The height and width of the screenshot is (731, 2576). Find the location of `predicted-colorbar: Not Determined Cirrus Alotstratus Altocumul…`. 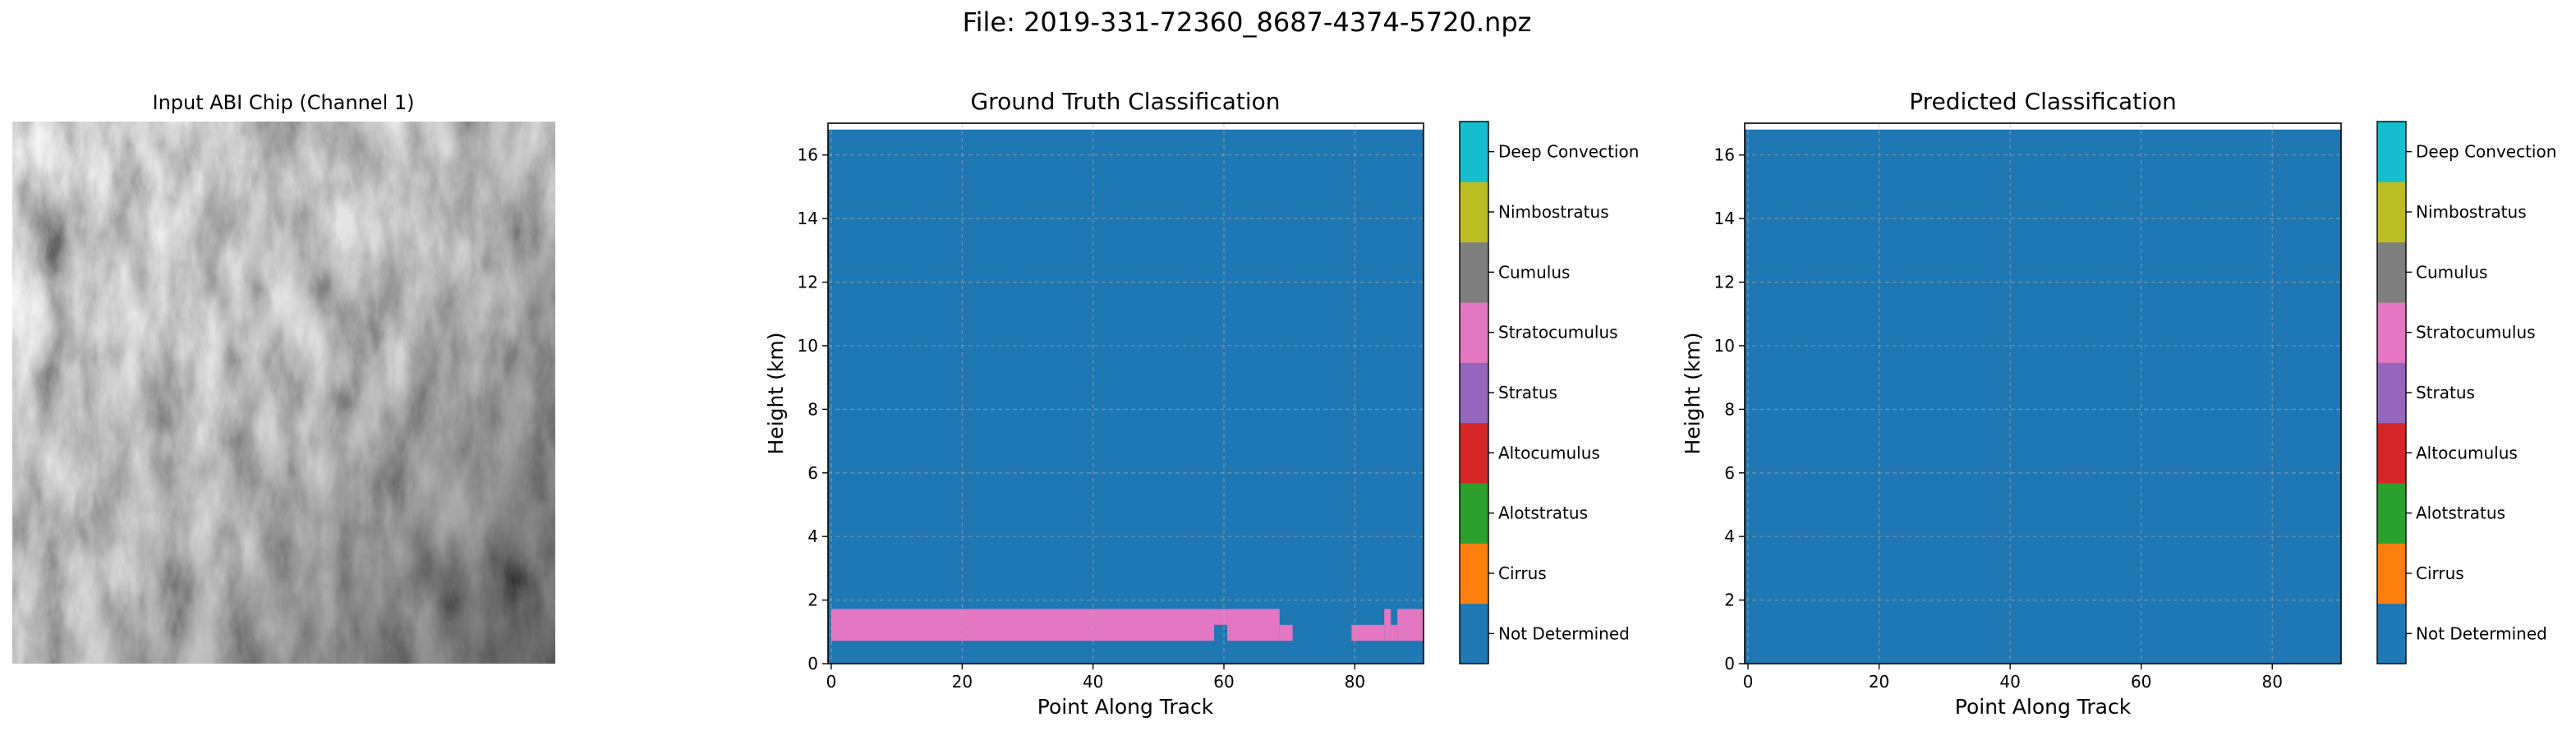

predicted-colorbar: Not Determined Cirrus Alotstratus Altocumul… is located at coordinates (2466, 392).